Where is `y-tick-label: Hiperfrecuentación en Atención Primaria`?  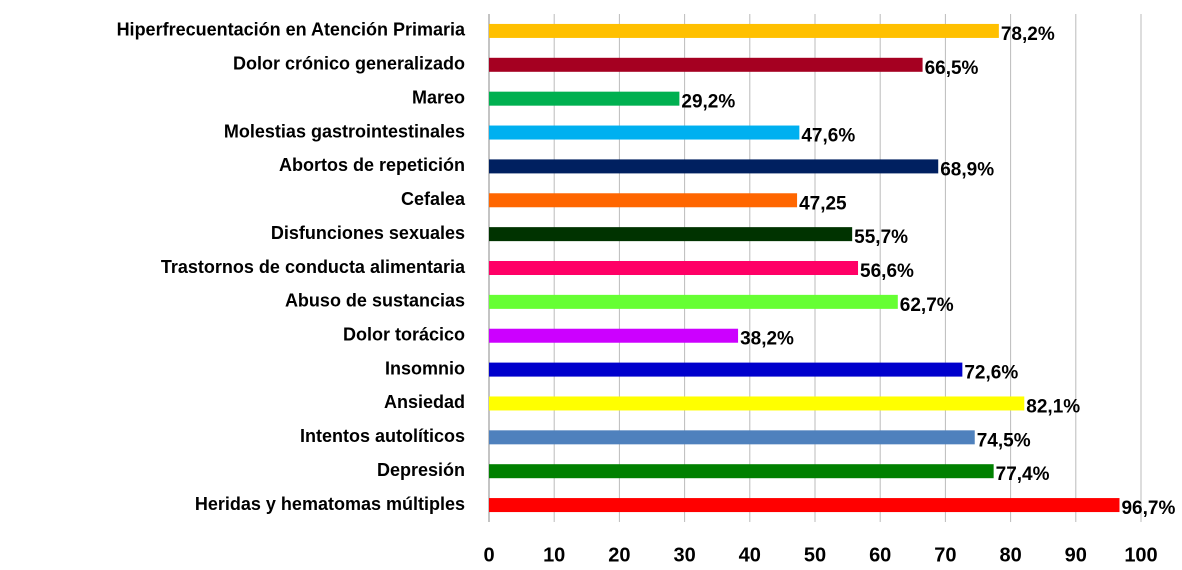
y-tick-label: Hiperfrecuentación en Atención Primaria is located at coordinates (291, 30).